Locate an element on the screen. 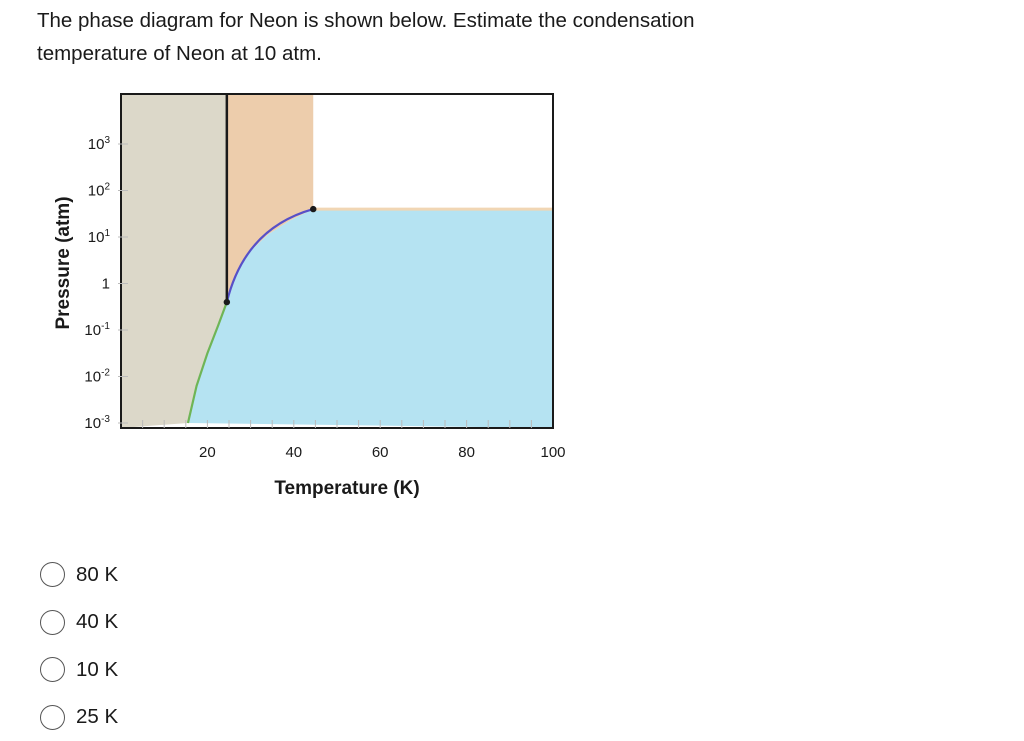  x-tick-label: 60 is located at coordinates (380, 452).